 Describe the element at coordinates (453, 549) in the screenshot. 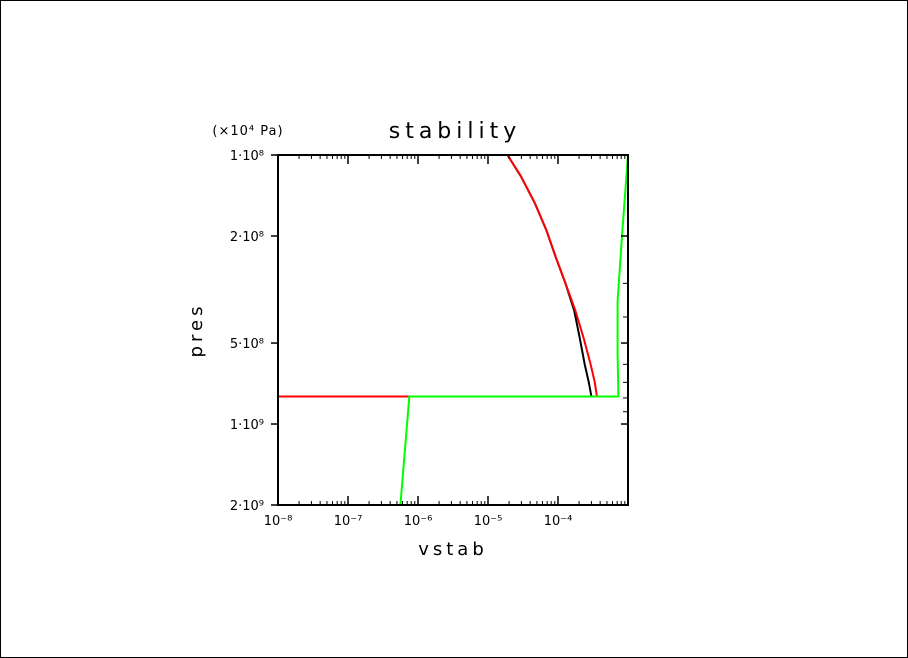

I see `x-axis-label: vstab` at that location.